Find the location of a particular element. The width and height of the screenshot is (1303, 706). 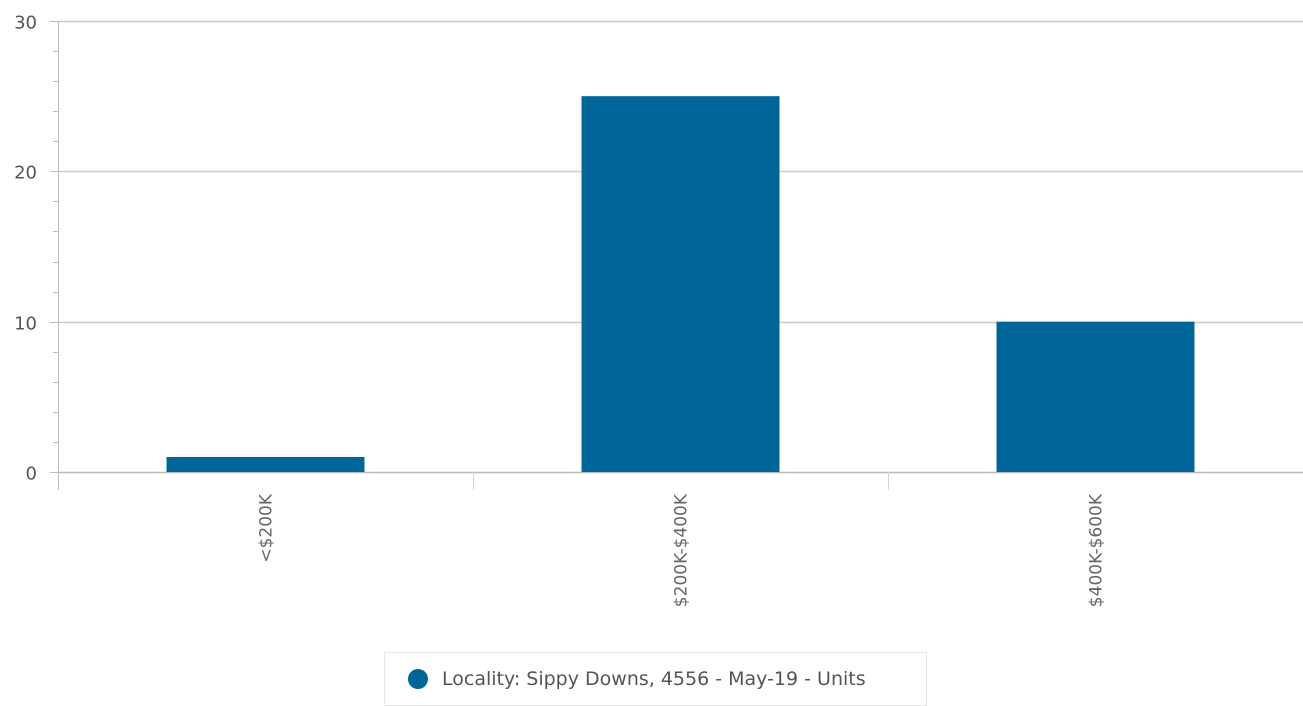

x-category-labels: <$200K $200K-$400K $400K-$600K is located at coordinates (682, 550).